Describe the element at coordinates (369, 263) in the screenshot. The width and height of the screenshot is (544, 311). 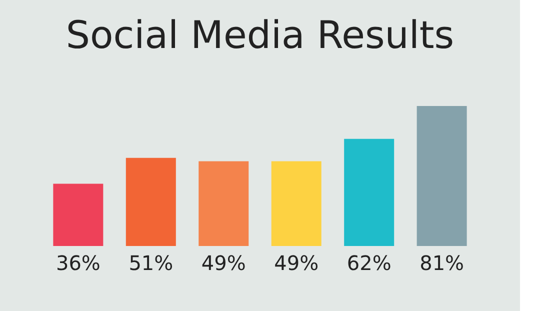
I see `data-label: 62%` at that location.